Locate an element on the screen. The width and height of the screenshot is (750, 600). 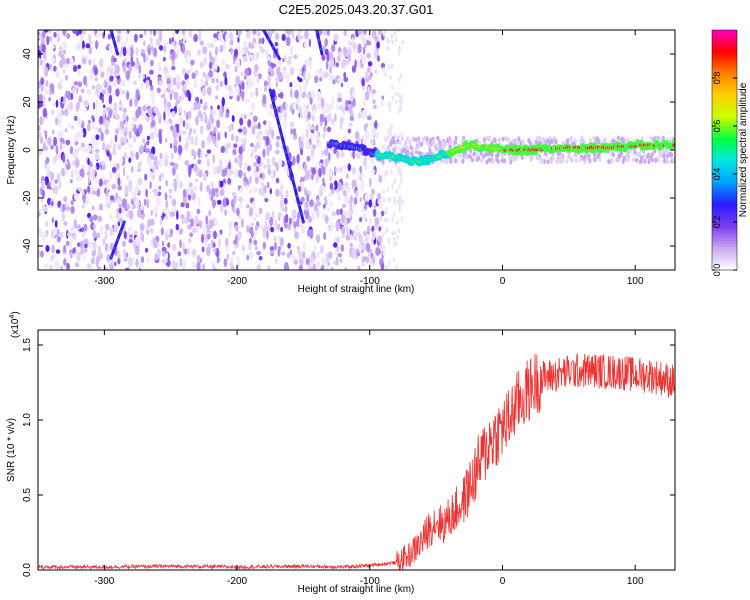
spectrogram-signal-track is located at coordinates (501, 153).